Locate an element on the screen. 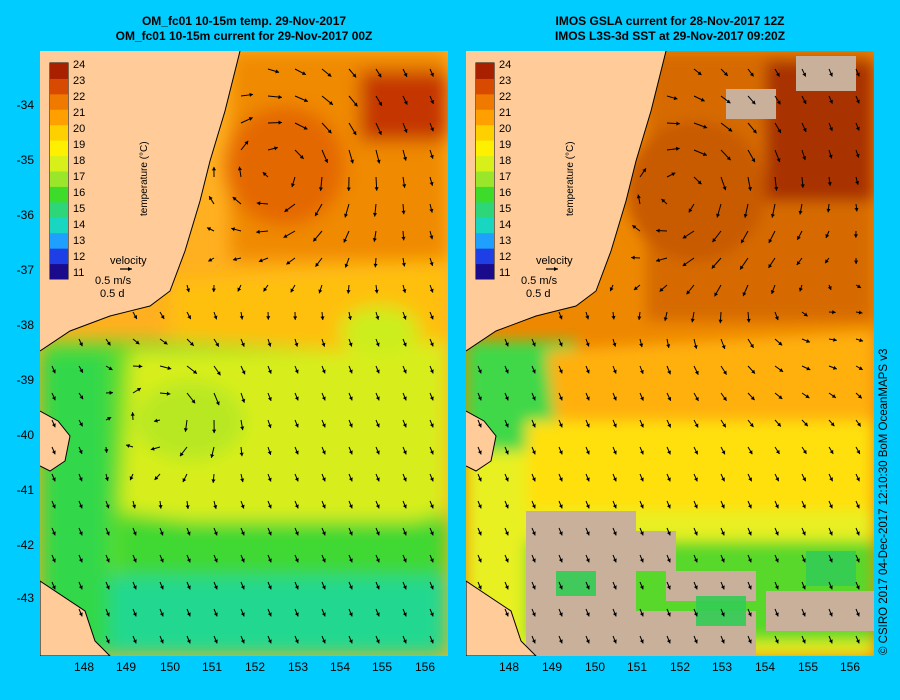 This screenshot has width=900, height=700. temperature-colorbar is located at coordinates (59, 171).